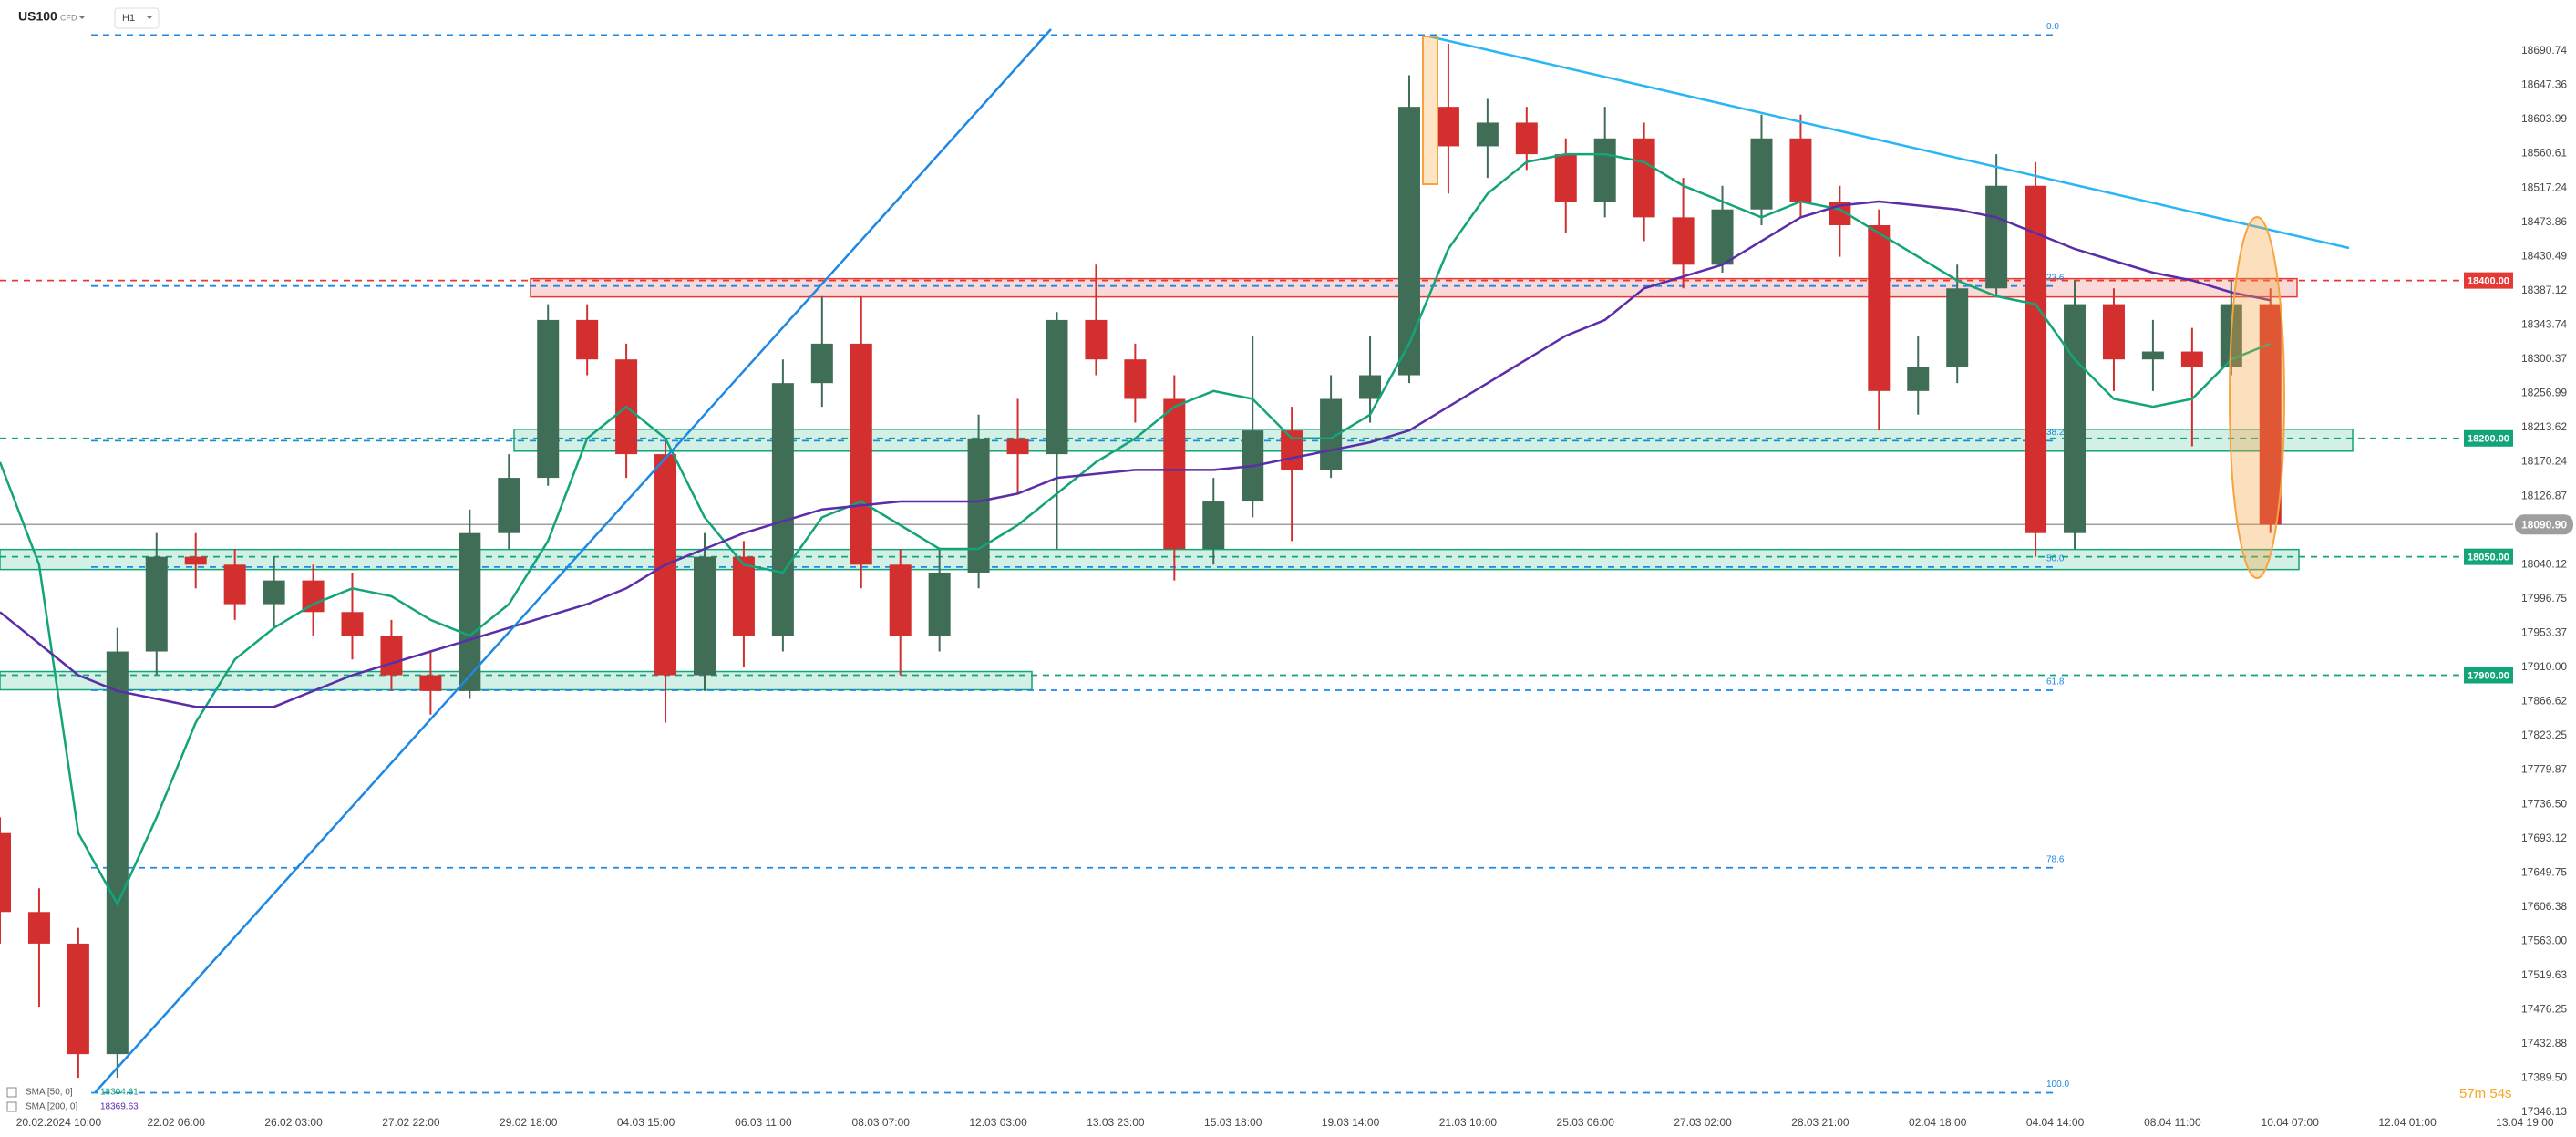 The width and height of the screenshot is (2576, 1137). What do you see at coordinates (2488, 281) in the screenshot?
I see `level-tag-label: 18400.00` at bounding box center [2488, 281].